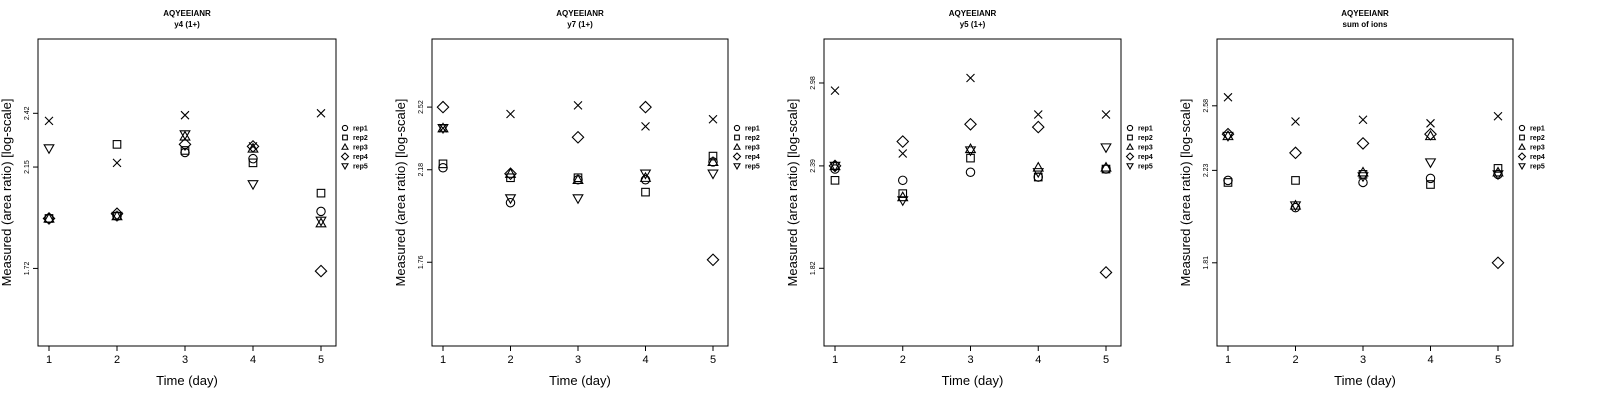  I want to click on x-tick-label: 3, so click(1363, 360).